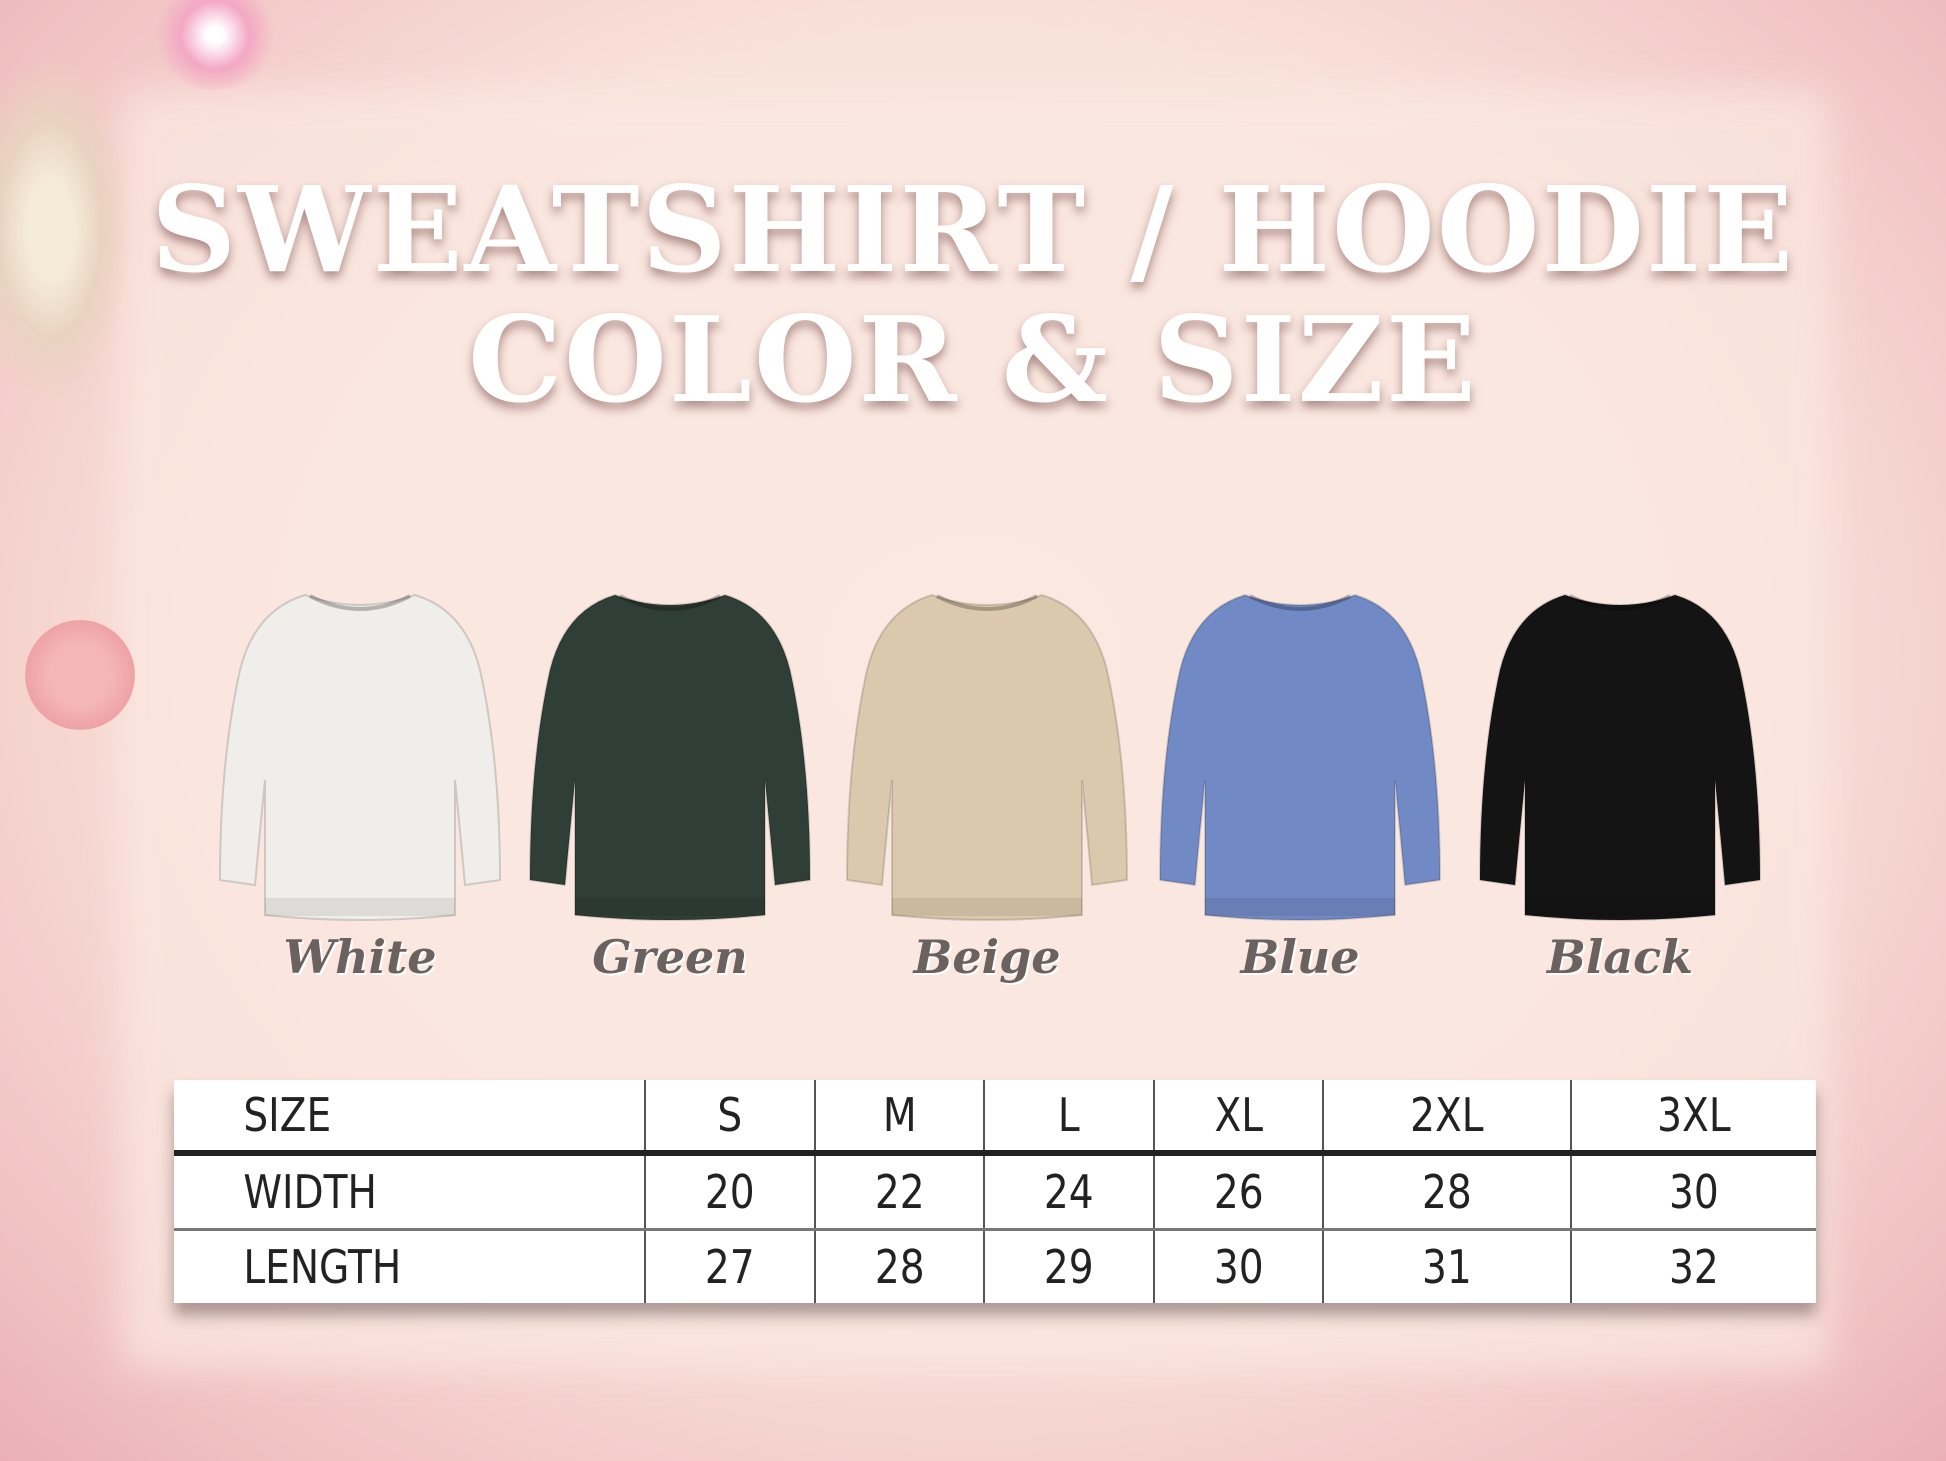 The height and width of the screenshot is (1461, 1946). I want to click on table-cell: 29, so click(1069, 1265).